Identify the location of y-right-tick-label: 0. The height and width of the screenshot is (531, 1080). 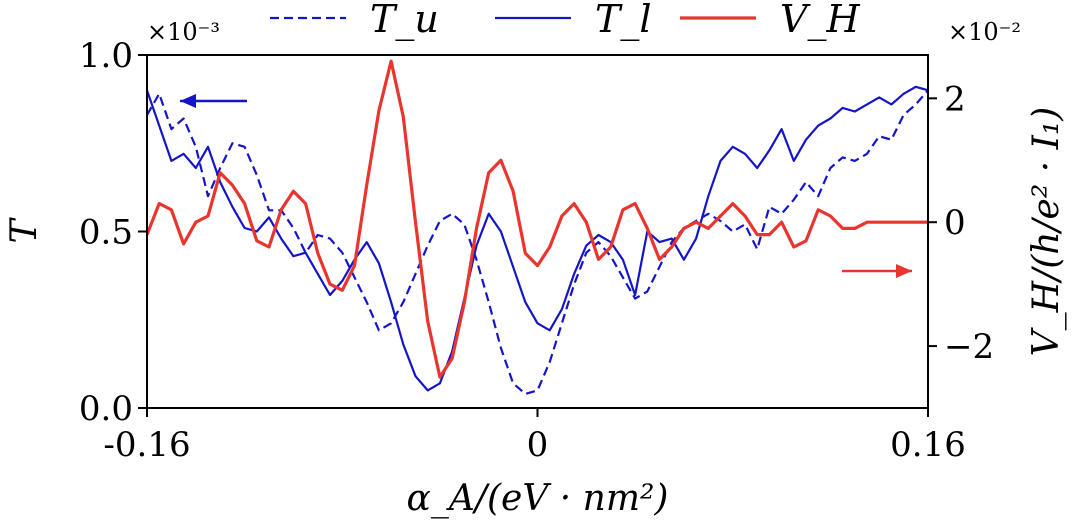
(955, 223).